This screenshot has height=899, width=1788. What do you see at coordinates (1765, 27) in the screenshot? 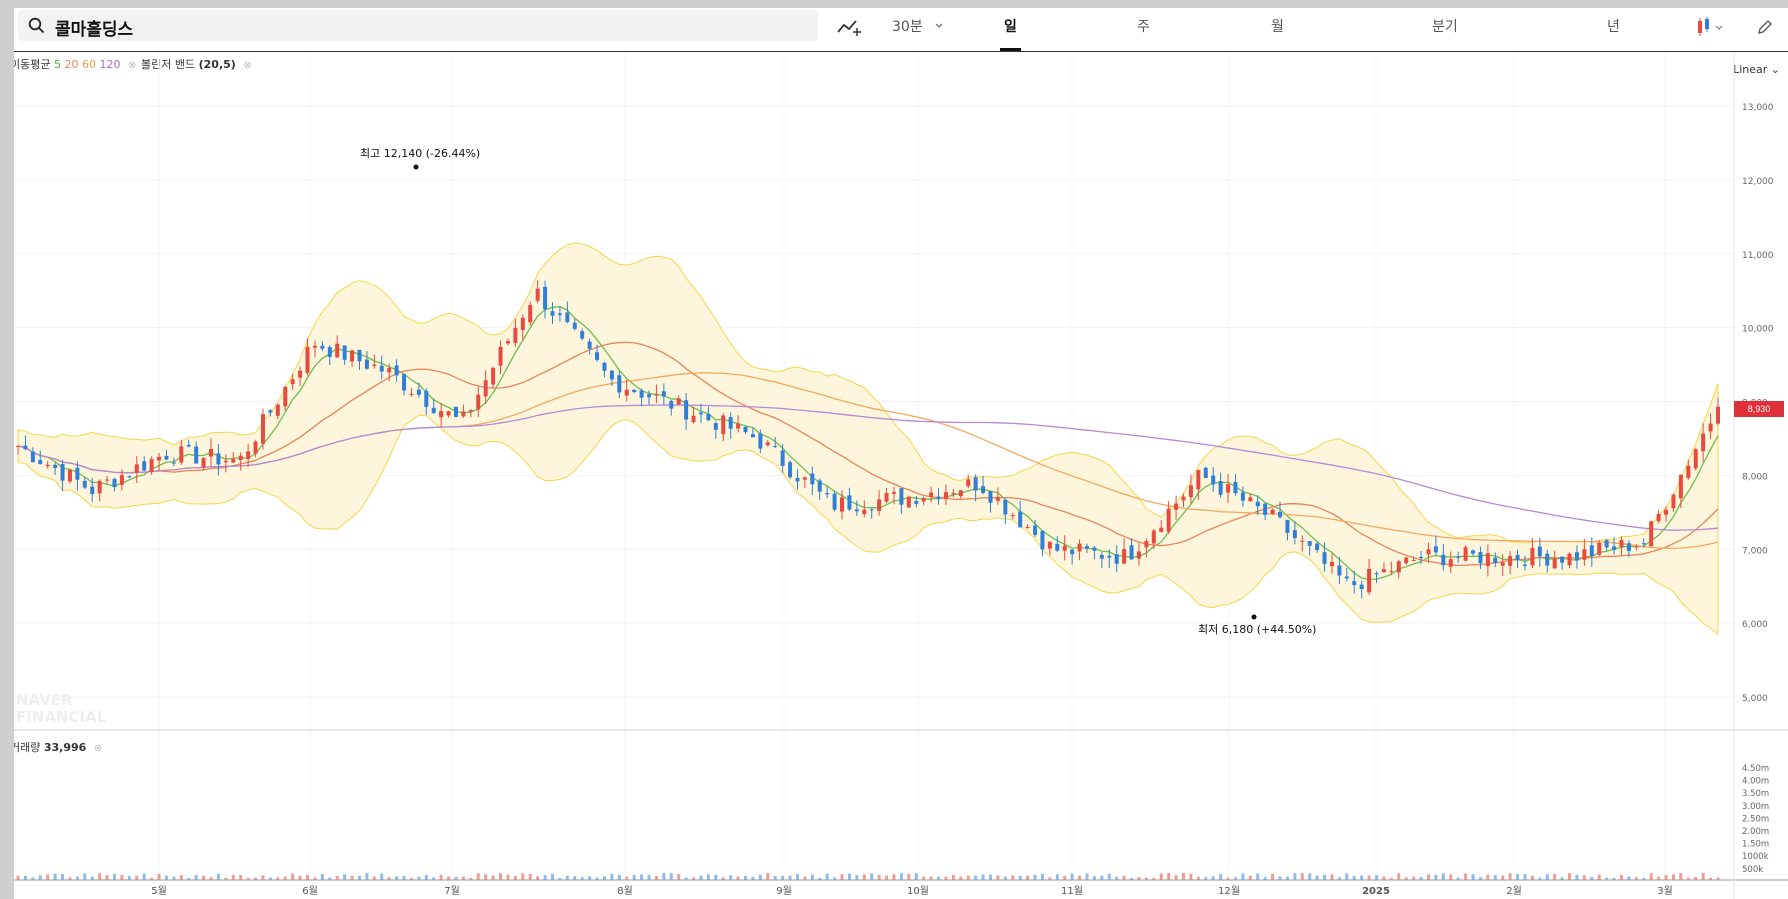
I see `draw-pencil-icon` at bounding box center [1765, 27].